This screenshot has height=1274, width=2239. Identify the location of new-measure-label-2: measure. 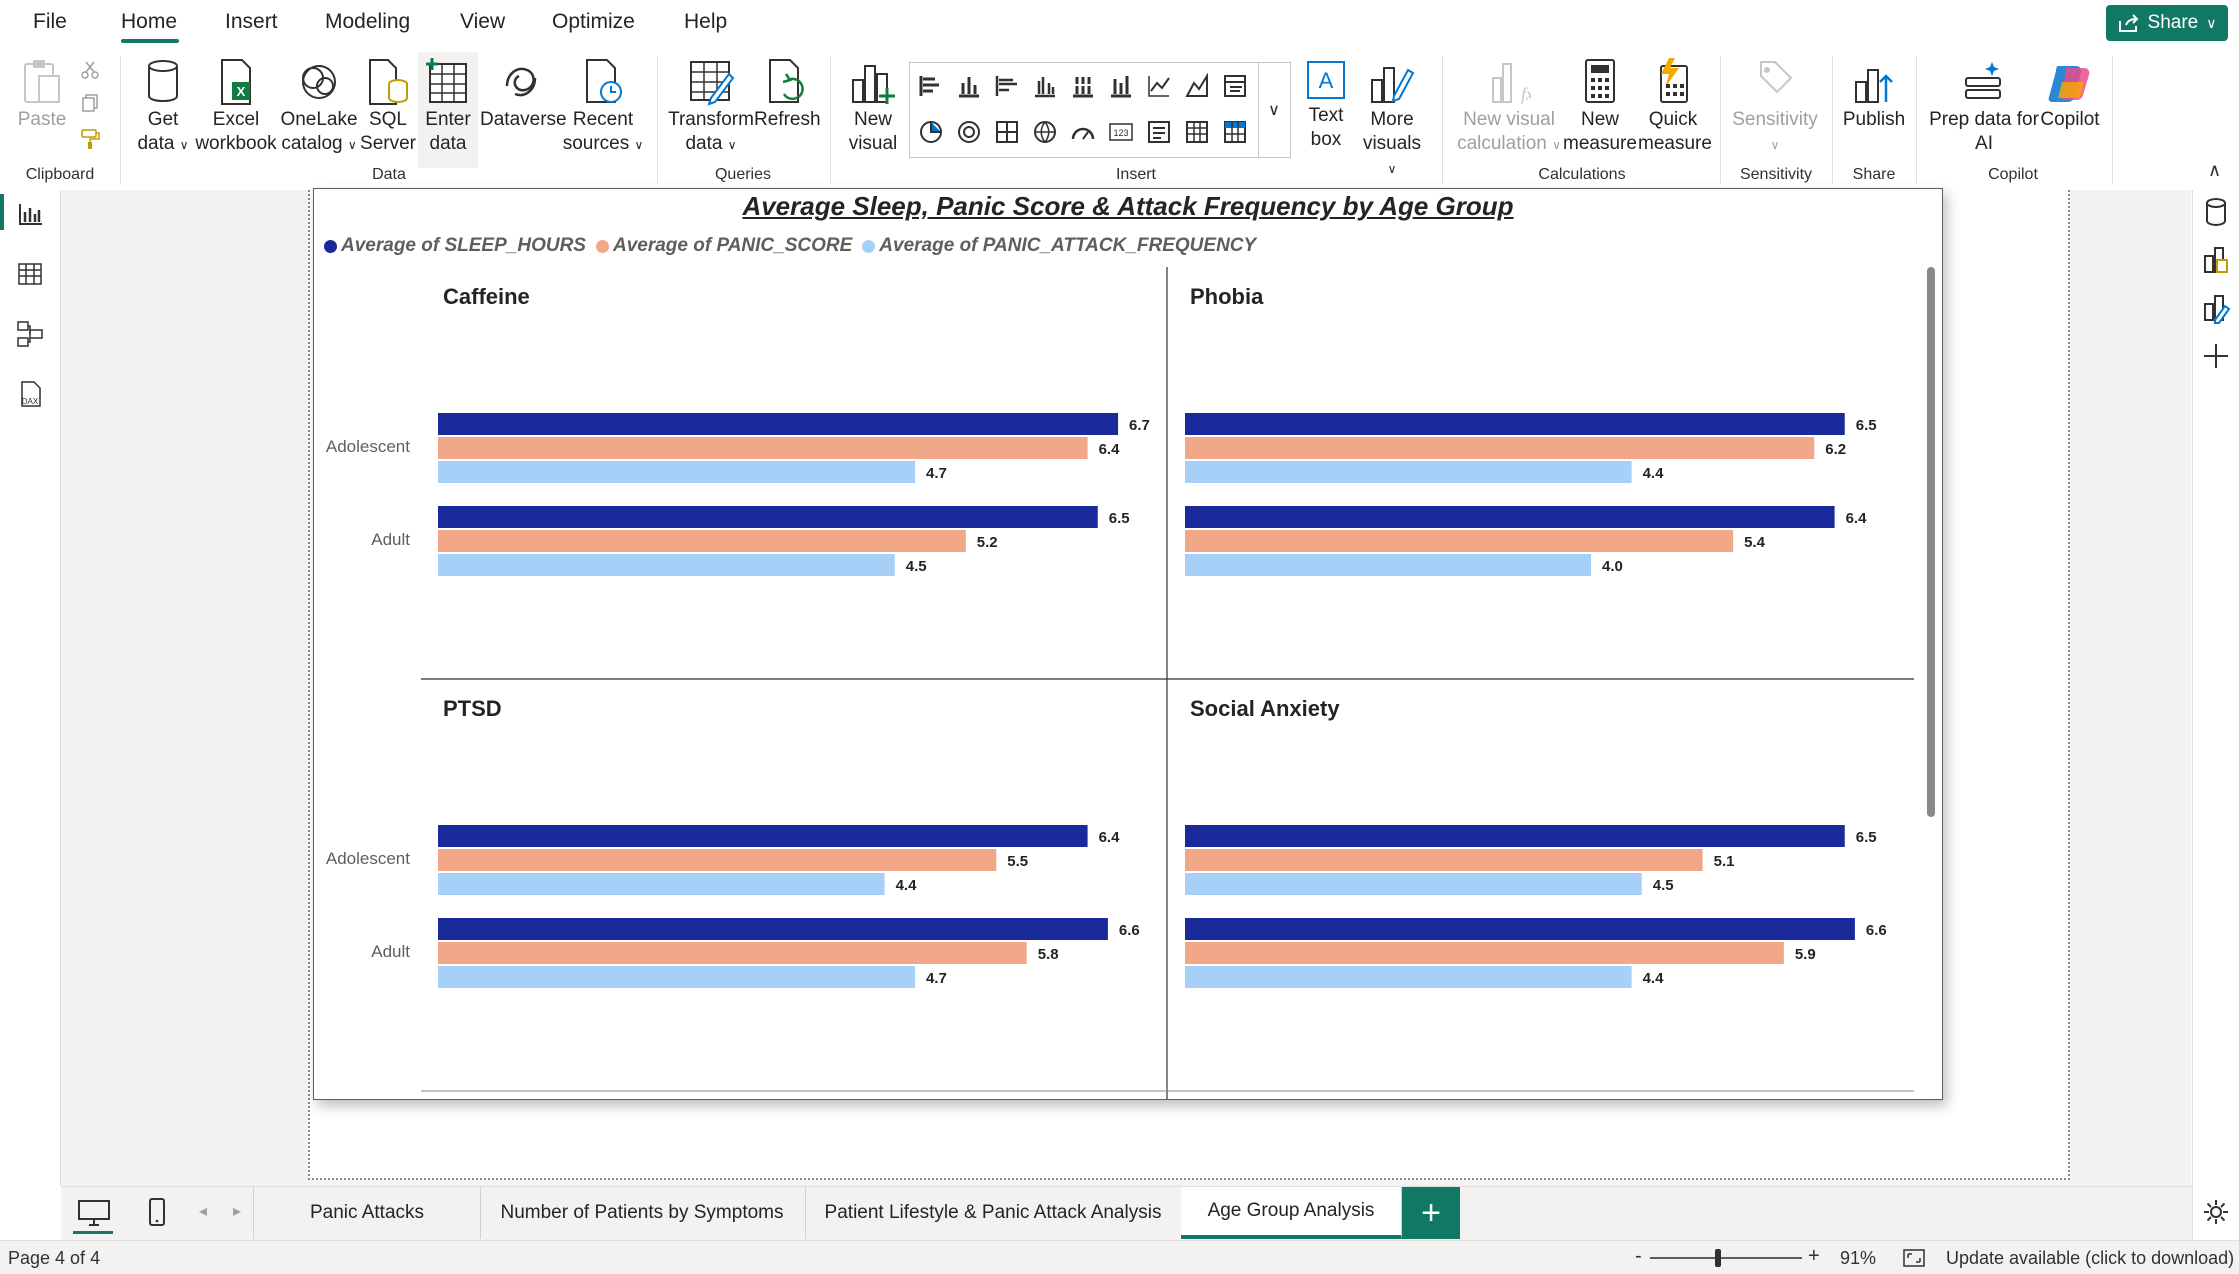
(1600, 143).